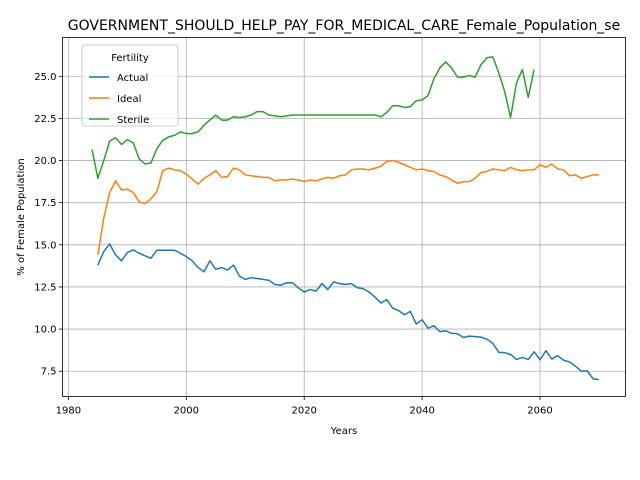 The width and height of the screenshot is (640, 480). What do you see at coordinates (45, 245) in the screenshot?
I see `y-tick-label: 15.0` at bounding box center [45, 245].